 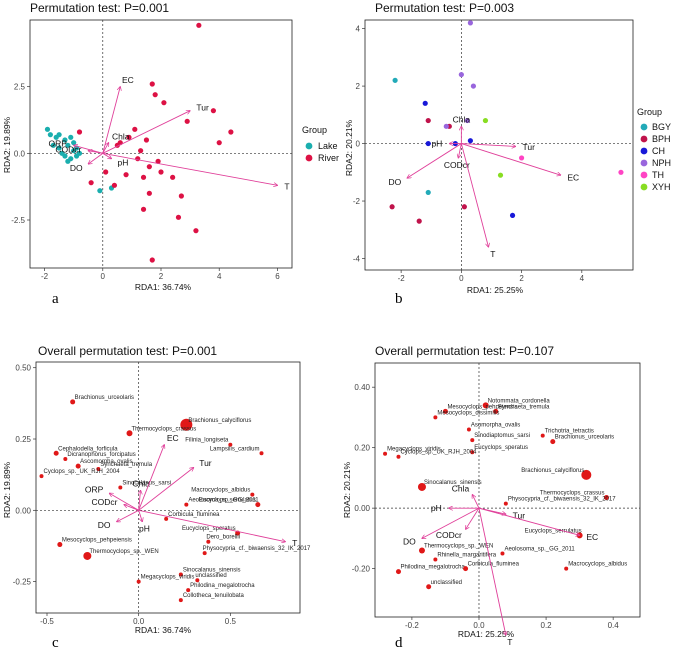 What do you see at coordinates (482, 407) in the screenshot?
I see `species-label: Mesocyclops_pehpeiensis` at bounding box center [482, 407].